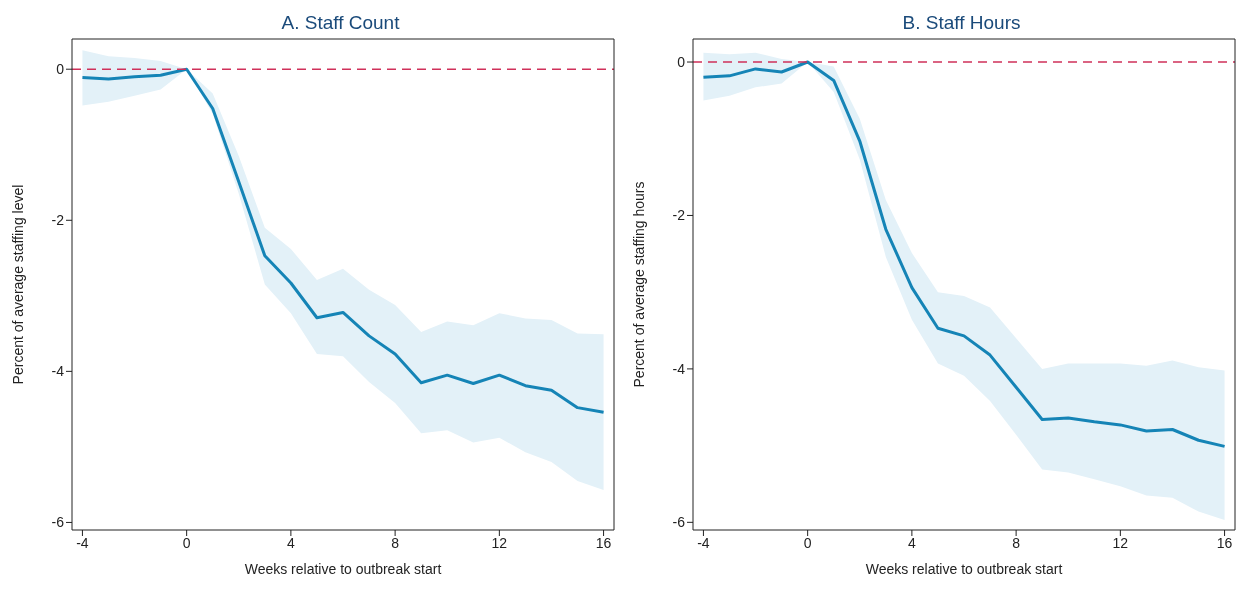  What do you see at coordinates (638, 284) in the screenshot?
I see `y-axis-title: Percent of average staffing hours` at bounding box center [638, 284].